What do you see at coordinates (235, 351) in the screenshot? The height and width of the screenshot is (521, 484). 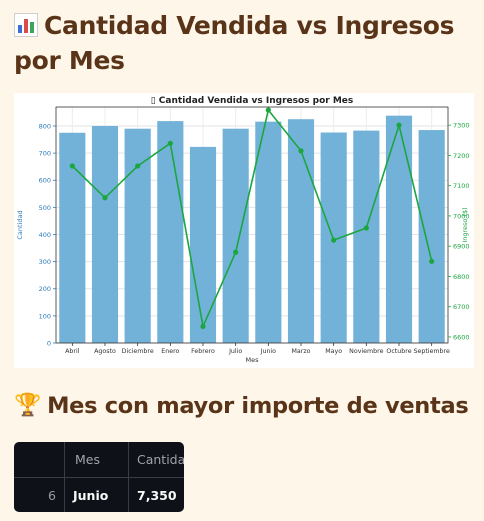 I see `x-tick-label: Julio` at bounding box center [235, 351].